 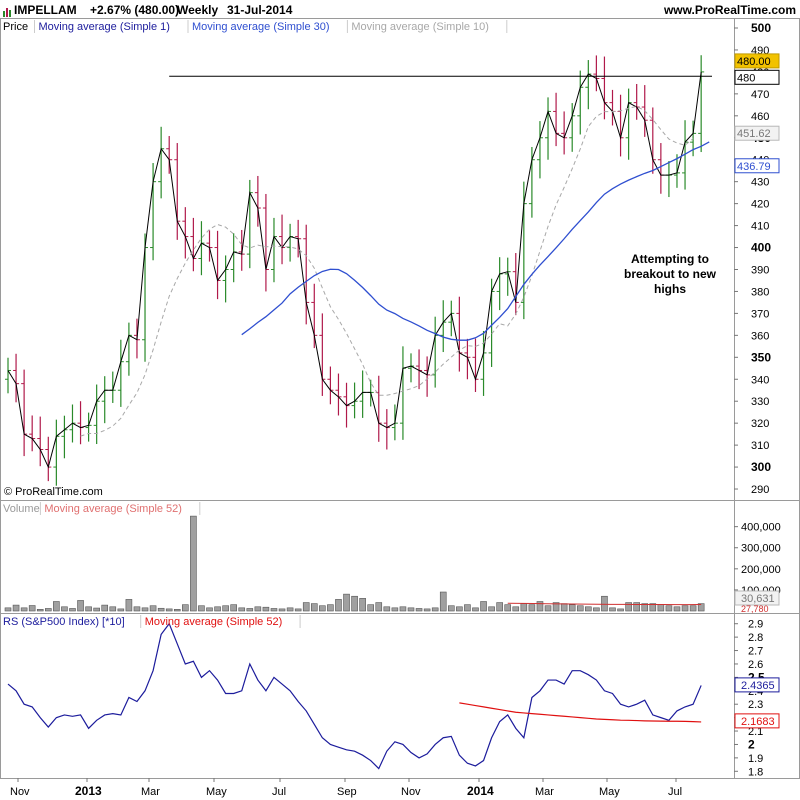 I want to click on site-url: www.ProRealTime.com, so click(x=729, y=10).